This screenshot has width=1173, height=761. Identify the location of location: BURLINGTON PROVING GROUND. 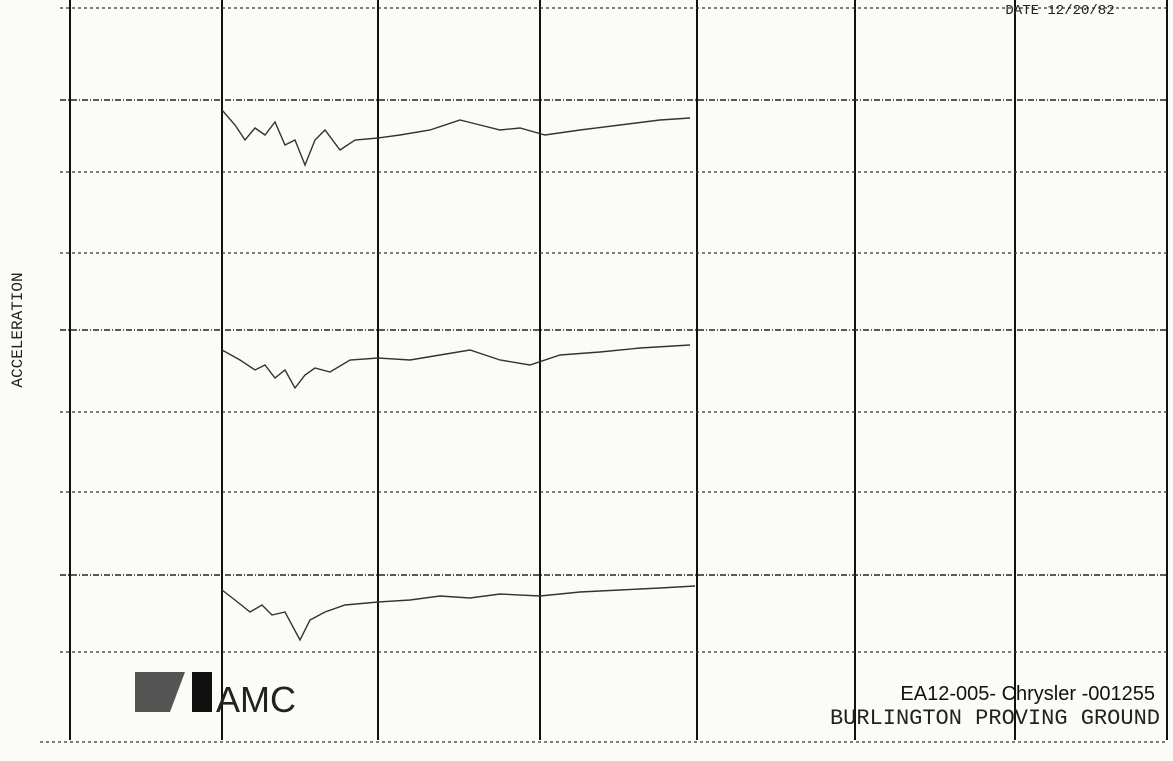
(995, 718).